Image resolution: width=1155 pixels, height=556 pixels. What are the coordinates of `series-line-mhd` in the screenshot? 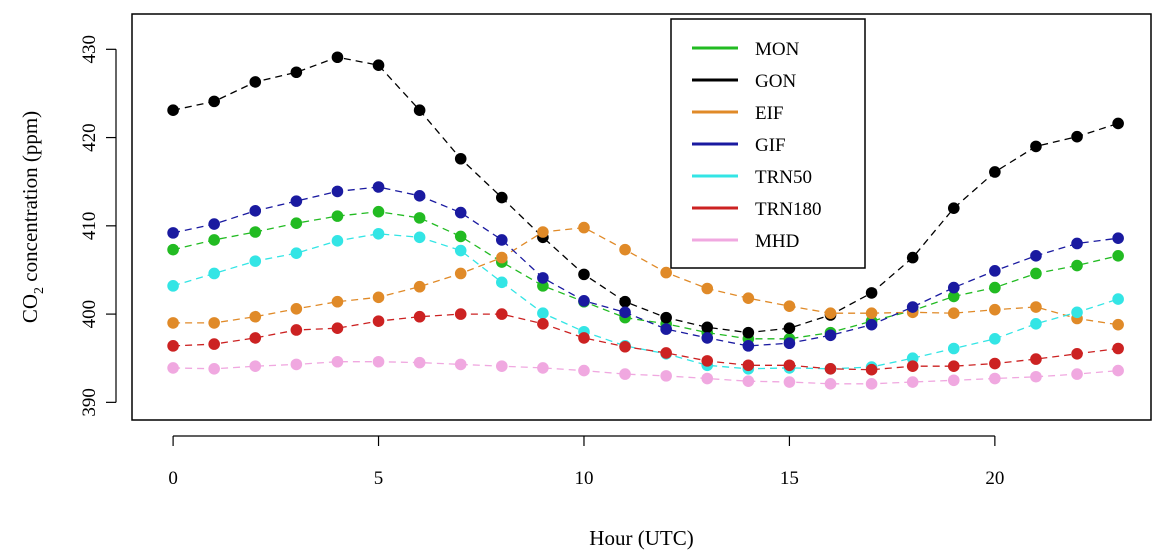 It's located at (646, 373).